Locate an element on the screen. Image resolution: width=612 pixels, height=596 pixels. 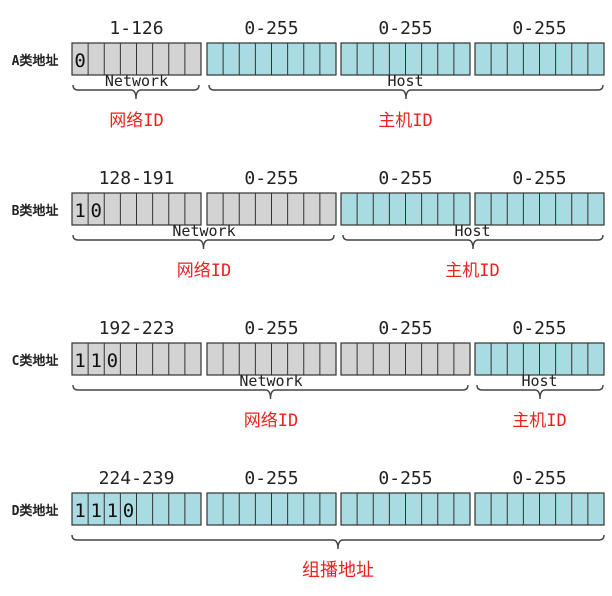
multicast-label: 组播地址 is located at coordinates (338, 570).